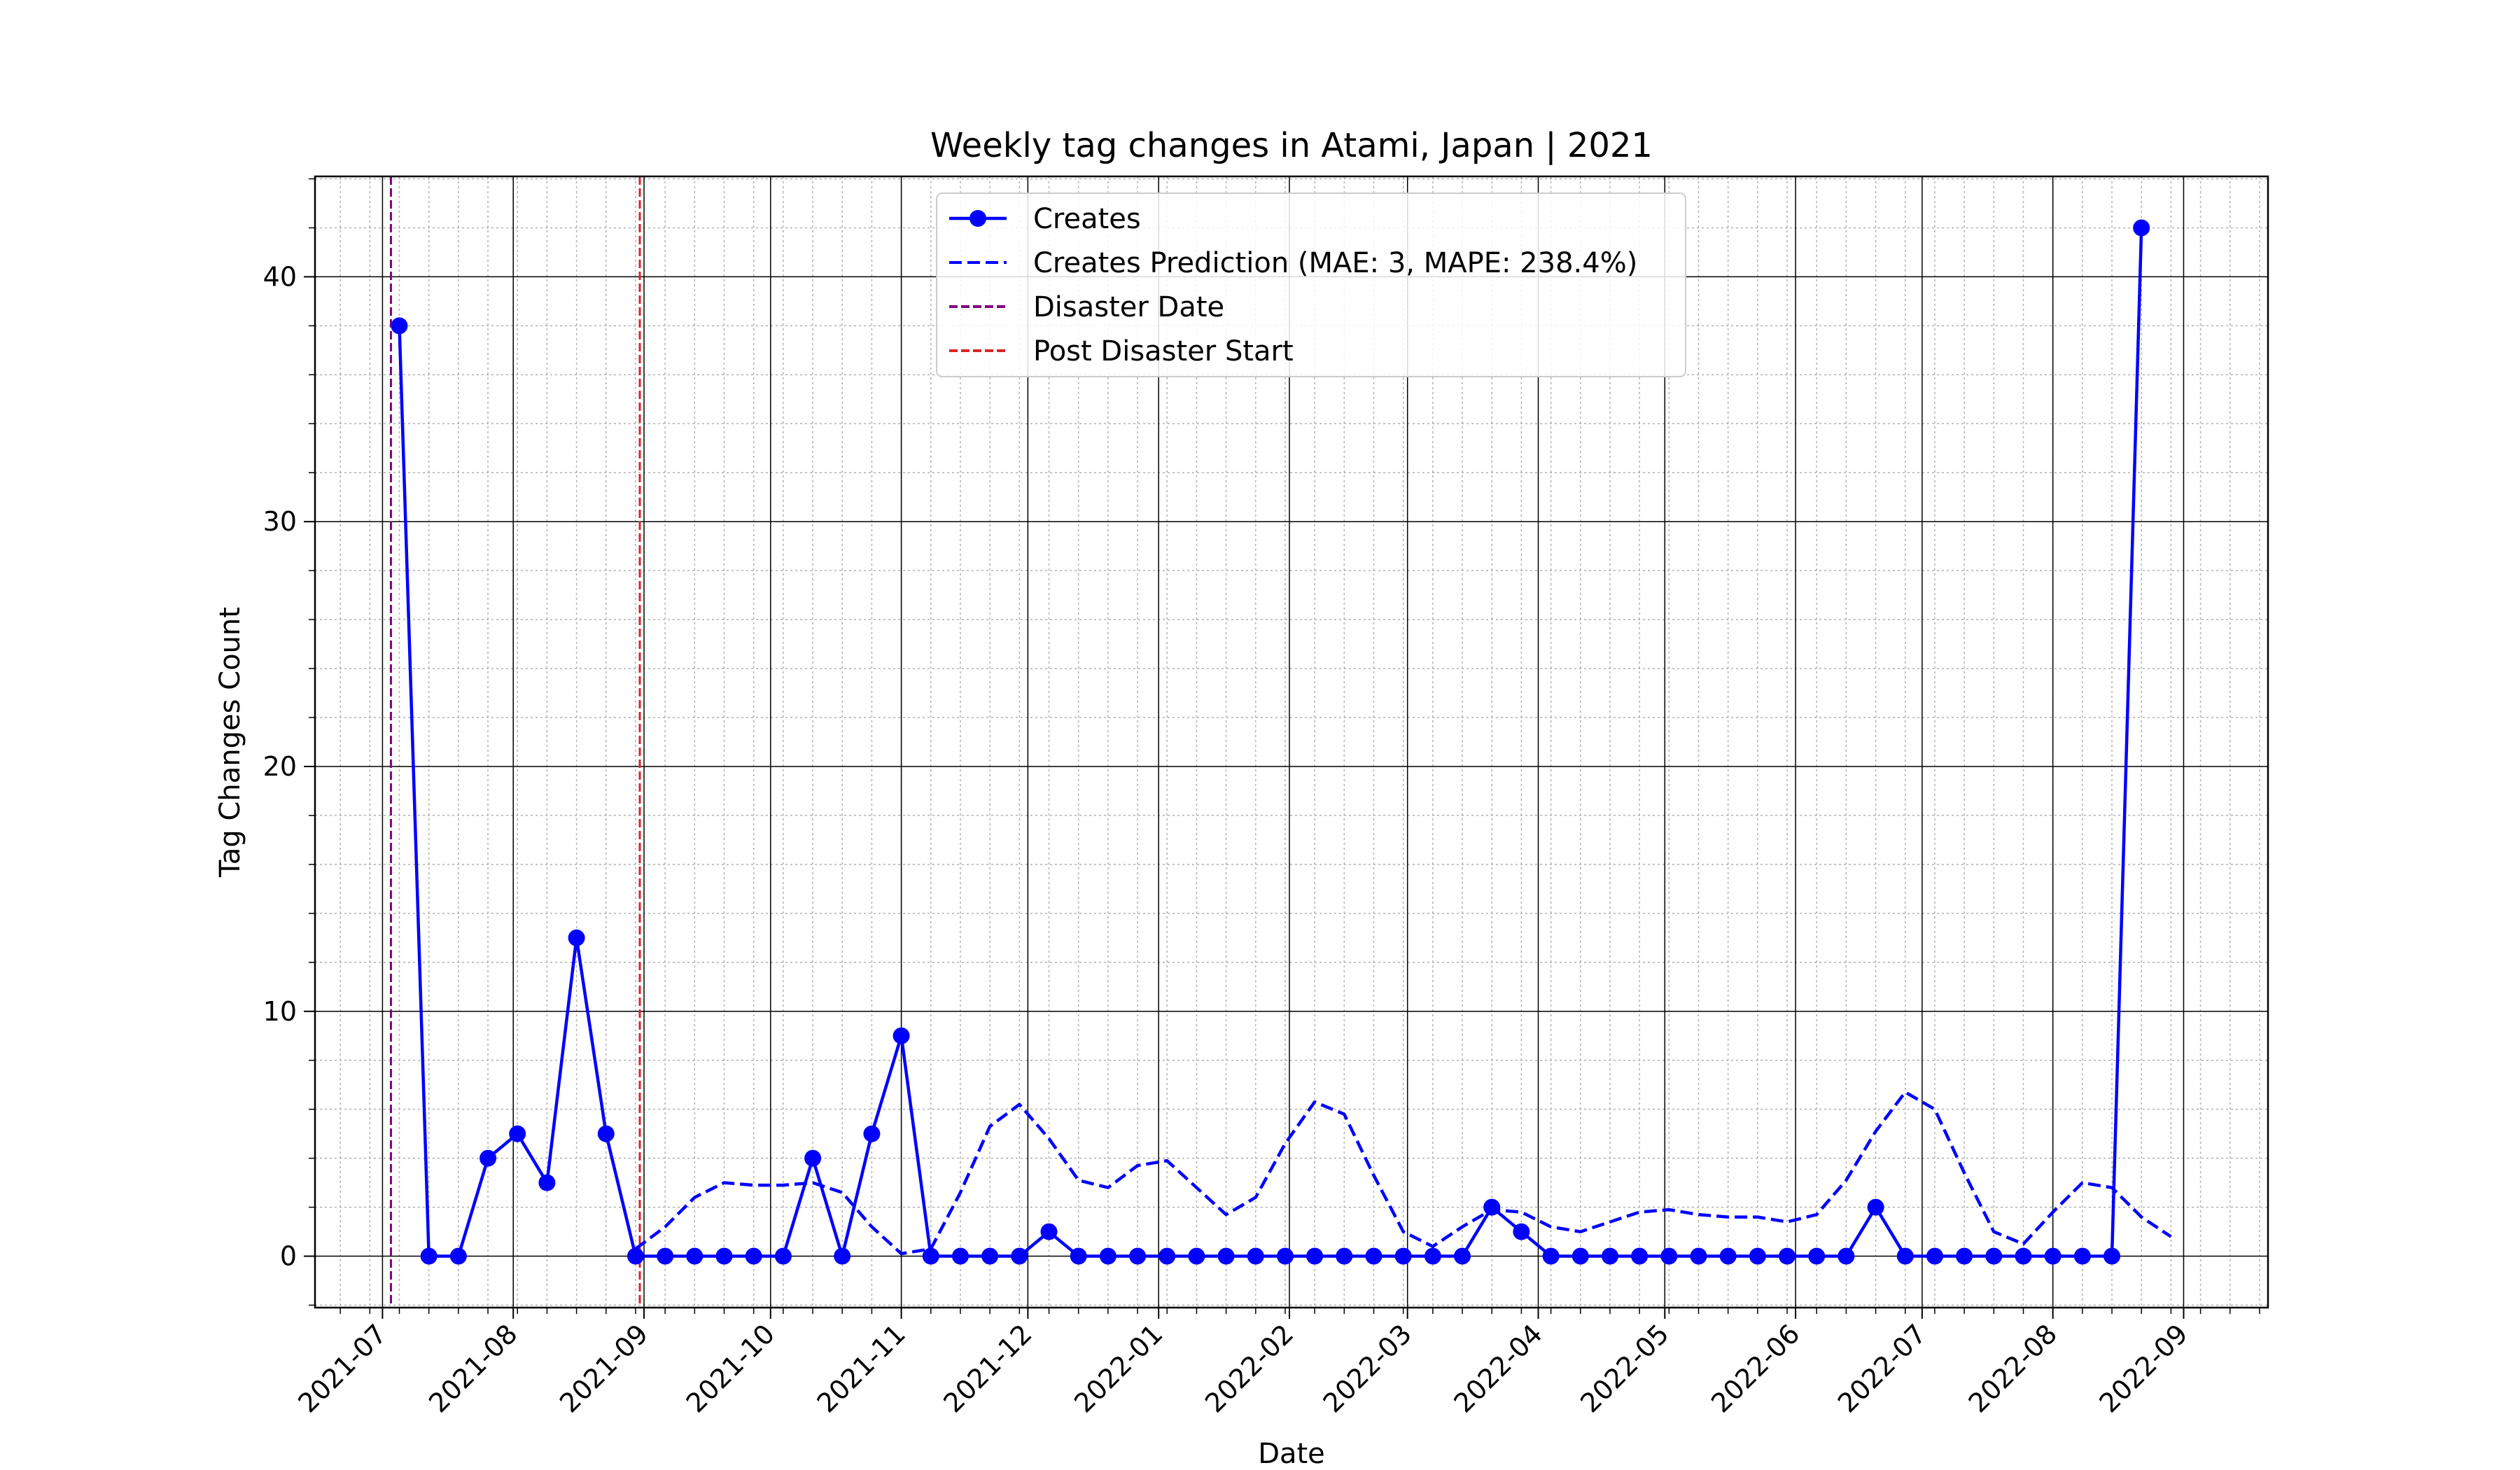 This screenshot has width=2520, height=1470. Describe the element at coordinates (280, 766) in the screenshot. I see `y-tick-label: 20` at that location.